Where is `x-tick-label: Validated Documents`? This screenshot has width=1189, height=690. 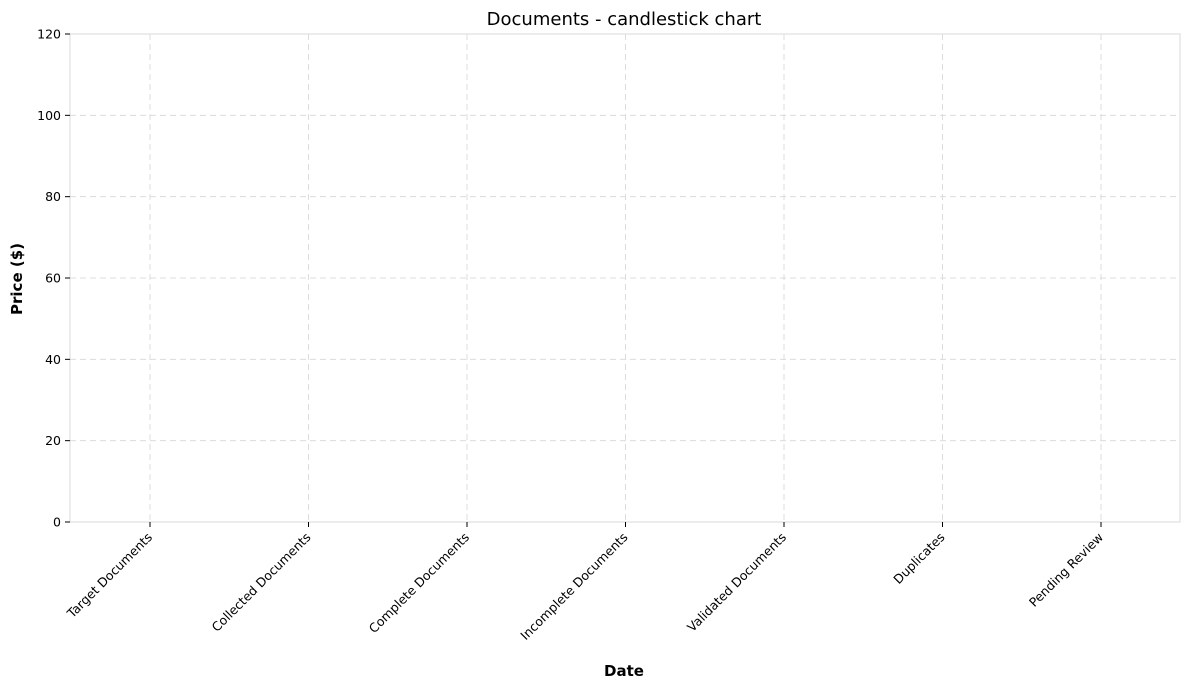
x-tick-label: Validated Documents is located at coordinates (736, 582).